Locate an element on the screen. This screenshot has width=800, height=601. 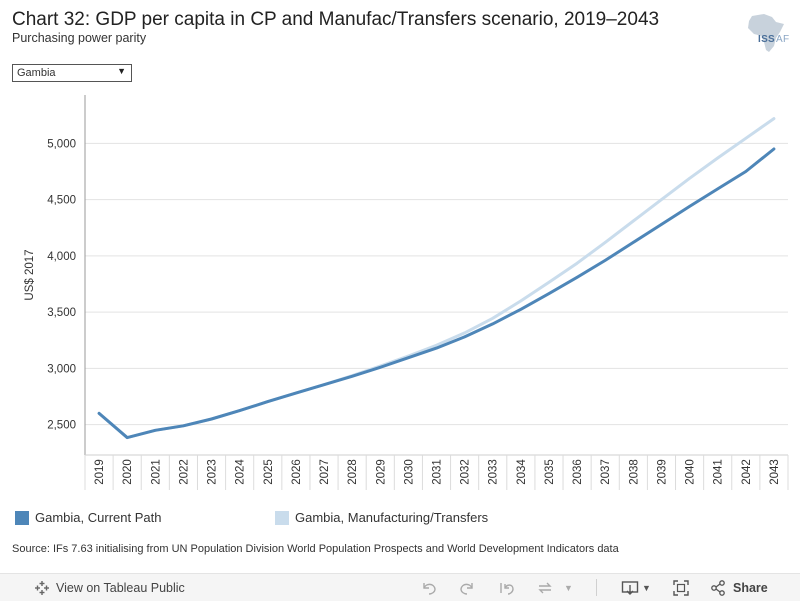
y-tick-label: 2,500 is located at coordinates (61, 426).